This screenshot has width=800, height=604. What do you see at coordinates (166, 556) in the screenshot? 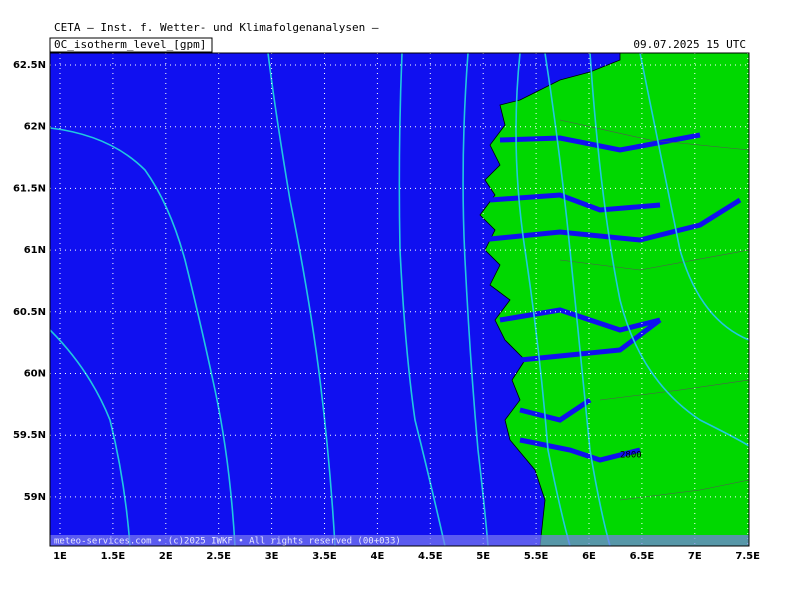
I see `lon-label: 2E` at bounding box center [166, 556].